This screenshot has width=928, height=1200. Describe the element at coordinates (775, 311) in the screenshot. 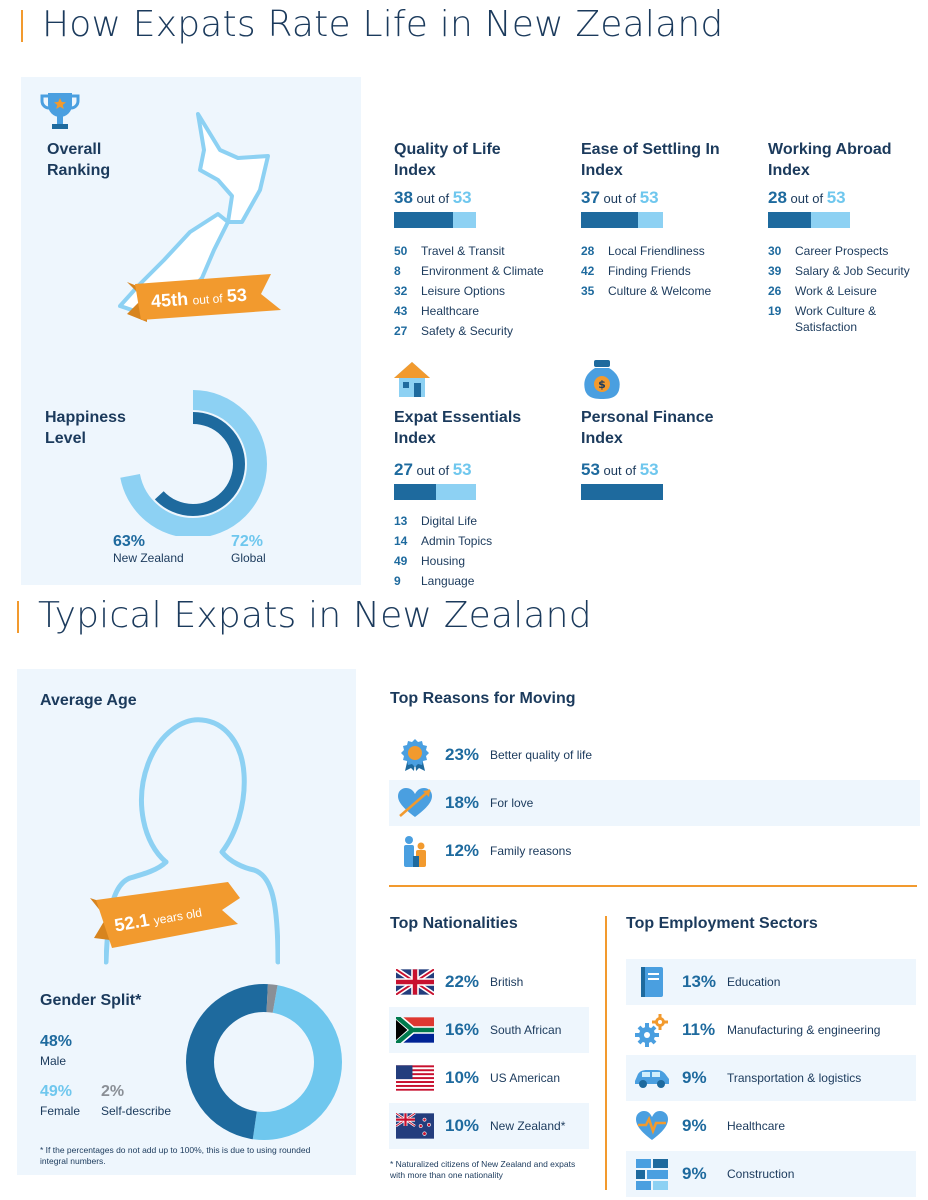

I see `subindex-rank: 19` at that location.